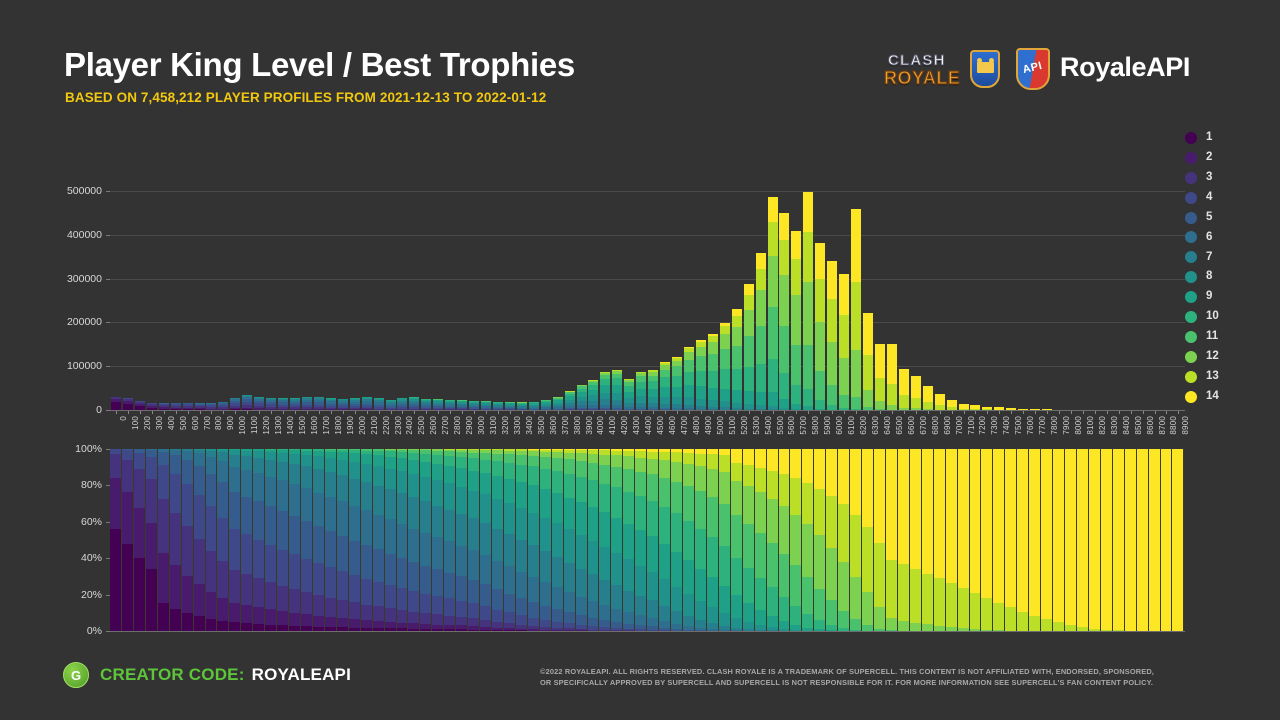  I want to click on legend-item-2: 2, so click(1215, 158).